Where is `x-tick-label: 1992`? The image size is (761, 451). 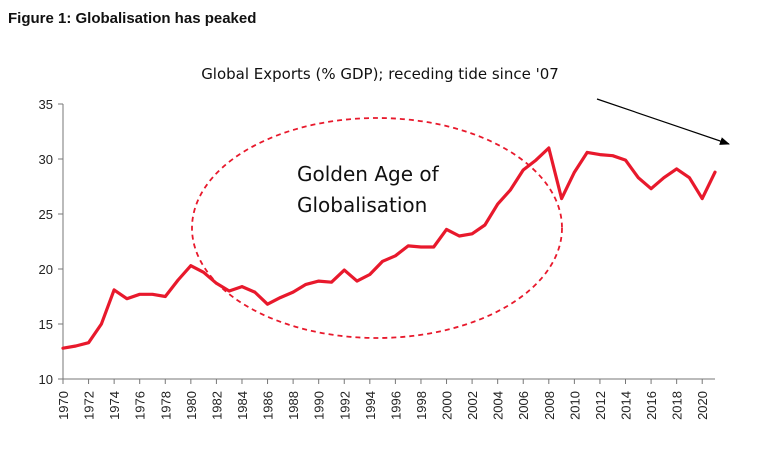 x-tick-label: 1992 is located at coordinates (344, 405).